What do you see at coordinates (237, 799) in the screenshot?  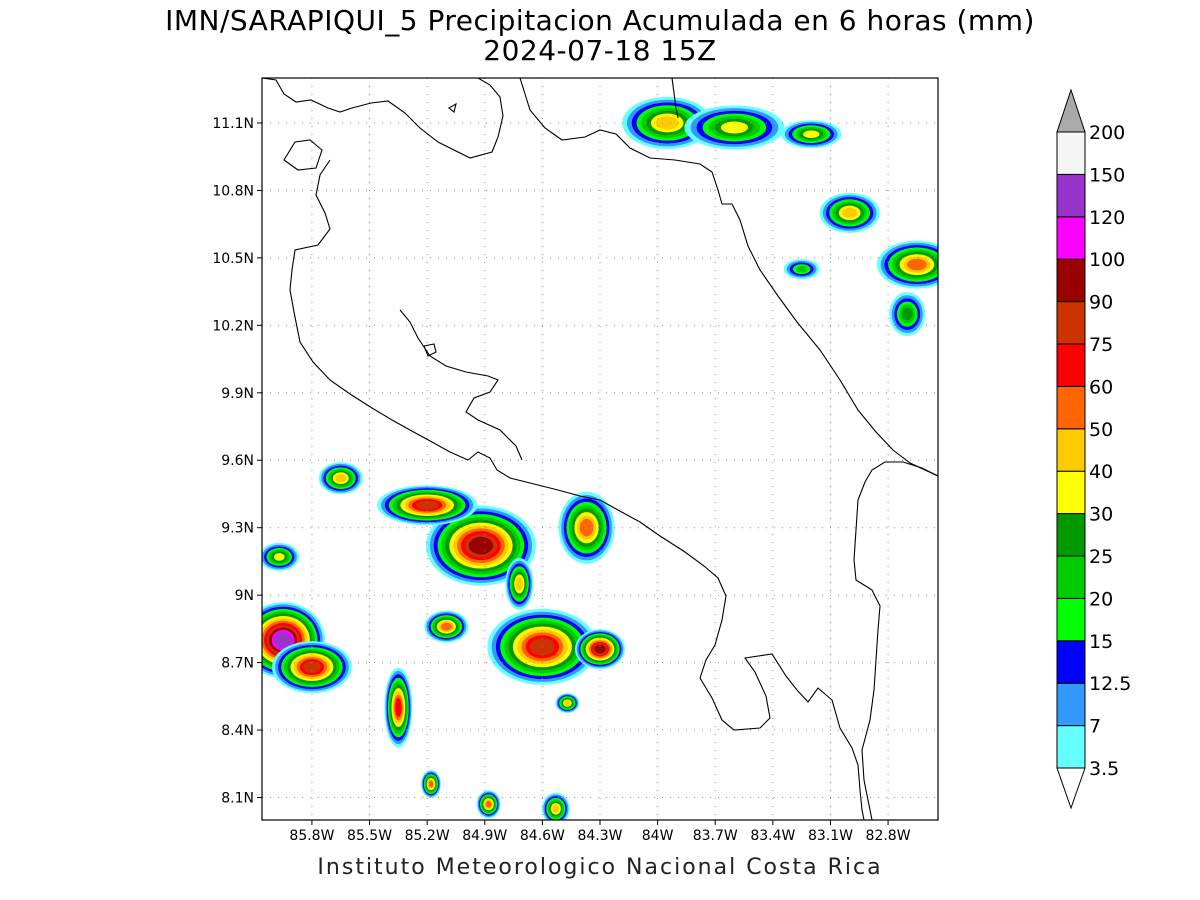 I see `lat-tick-label: 8.1N` at bounding box center [237, 799].